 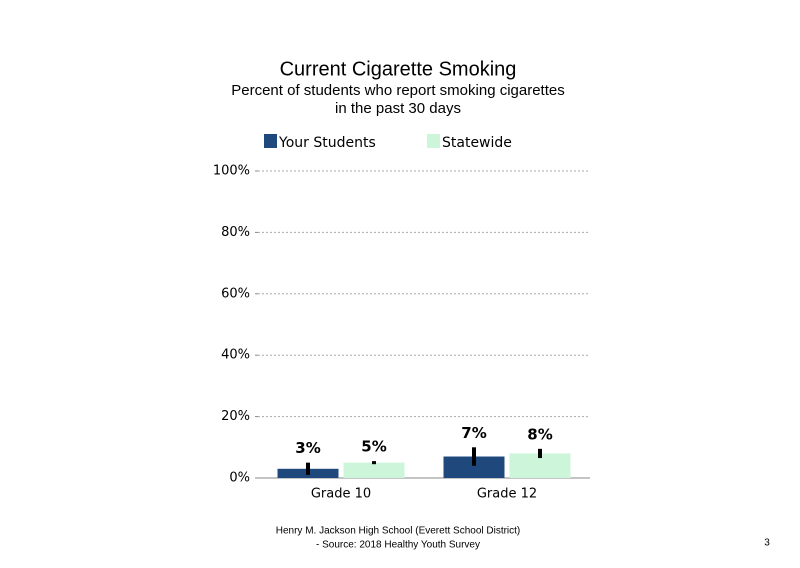 I want to click on x-tick-label: Grade 12, so click(x=507, y=494).